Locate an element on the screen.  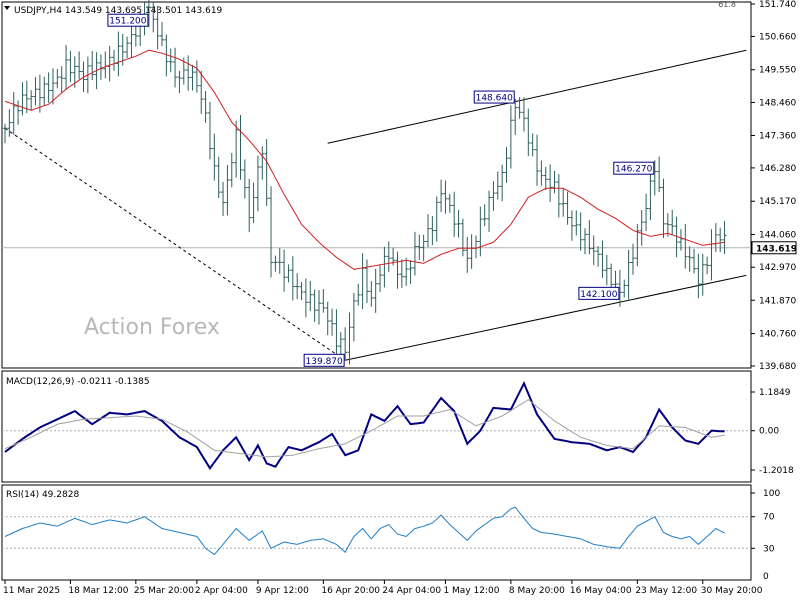
x-axis-label: 30 May 20:00 is located at coordinates (732, 591).